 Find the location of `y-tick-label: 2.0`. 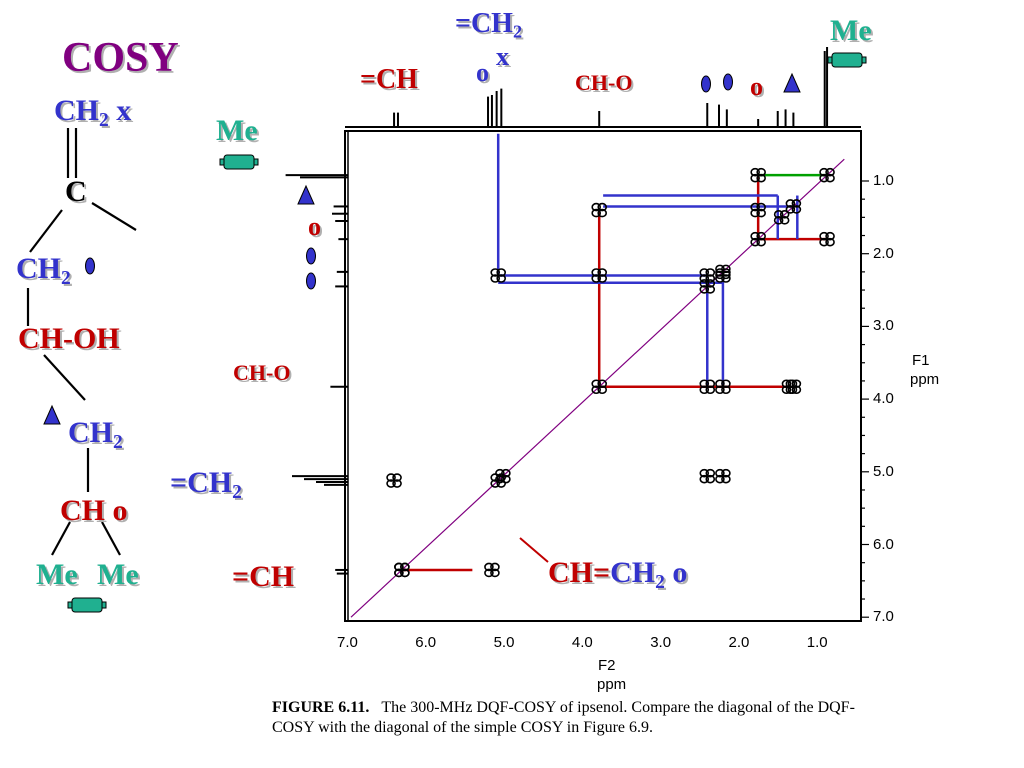

y-tick-label: 2.0 is located at coordinates (883, 253).